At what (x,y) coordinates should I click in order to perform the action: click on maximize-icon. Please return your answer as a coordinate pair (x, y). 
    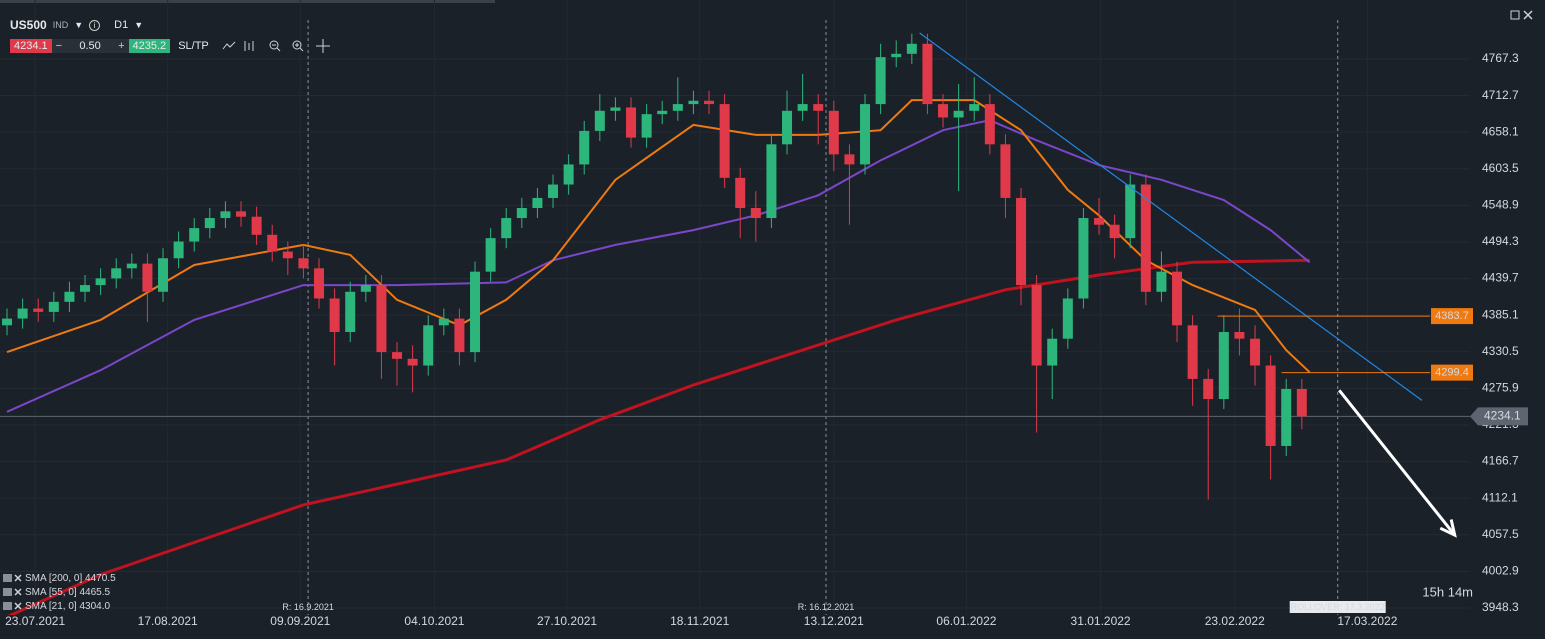
    Looking at the image, I should click on (1515, 15).